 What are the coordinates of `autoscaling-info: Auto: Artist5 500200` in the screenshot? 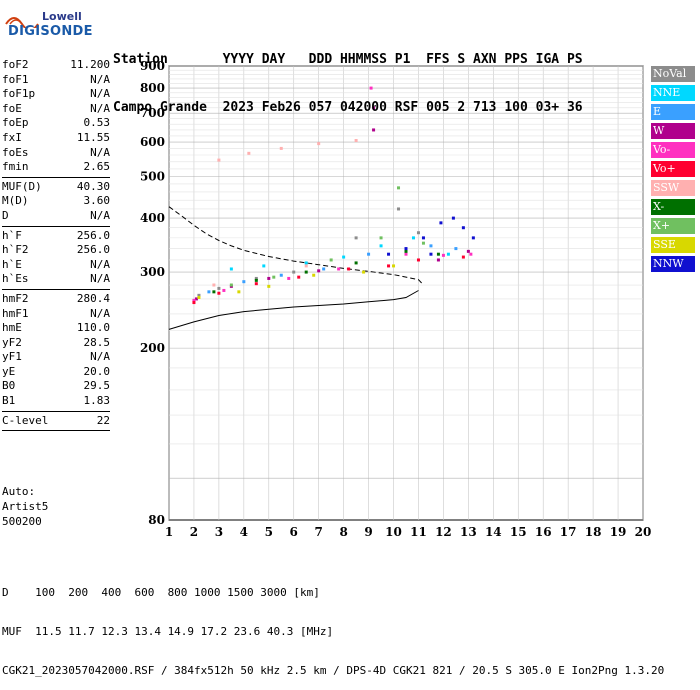 It's located at (25, 506).